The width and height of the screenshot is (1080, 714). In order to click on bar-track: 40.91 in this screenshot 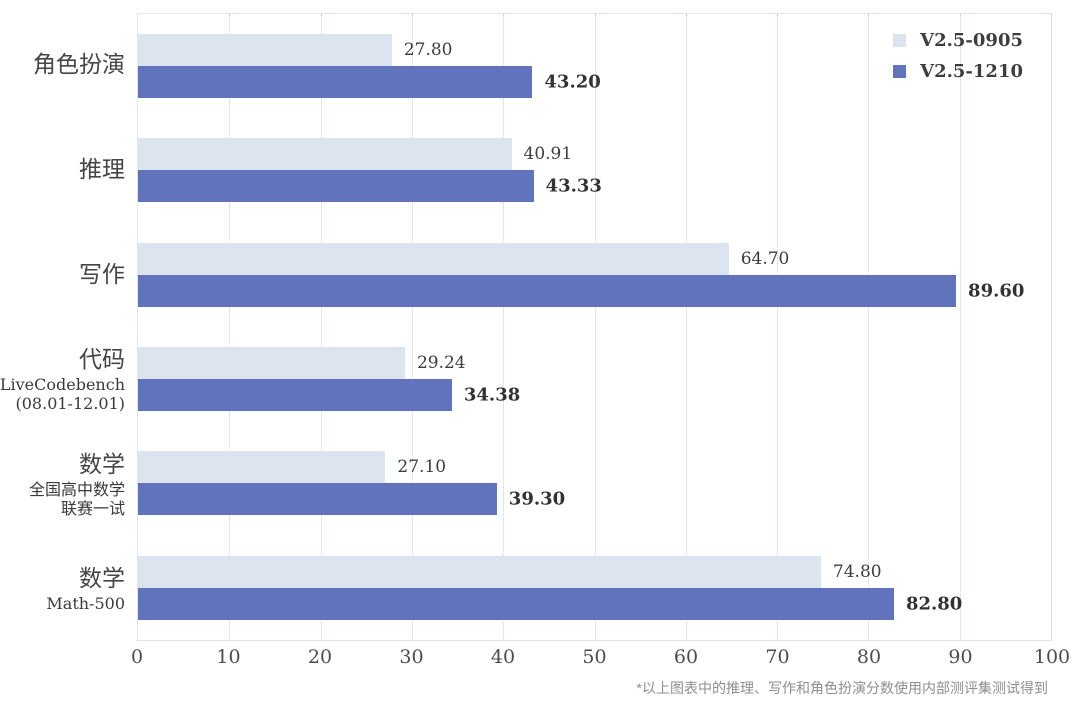, I will do `click(594, 154)`.